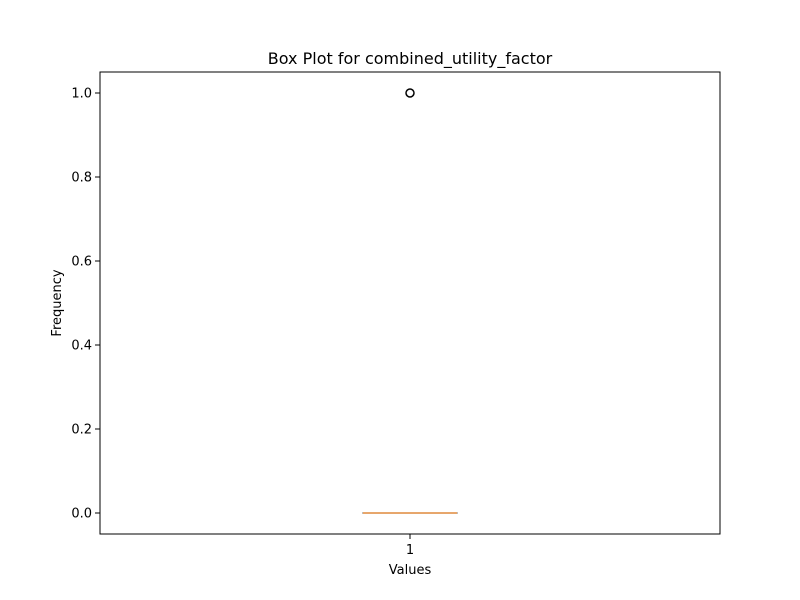 Image resolution: width=800 pixels, height=600 pixels. Describe the element at coordinates (81, 262) in the screenshot. I see `y-tick-label: 0.6` at that location.